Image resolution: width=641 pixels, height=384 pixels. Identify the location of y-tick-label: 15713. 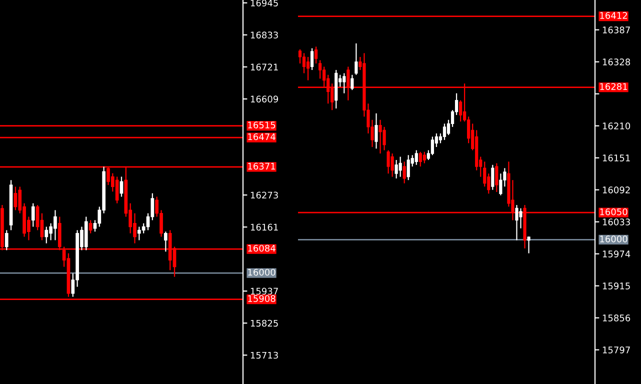
(264, 355).